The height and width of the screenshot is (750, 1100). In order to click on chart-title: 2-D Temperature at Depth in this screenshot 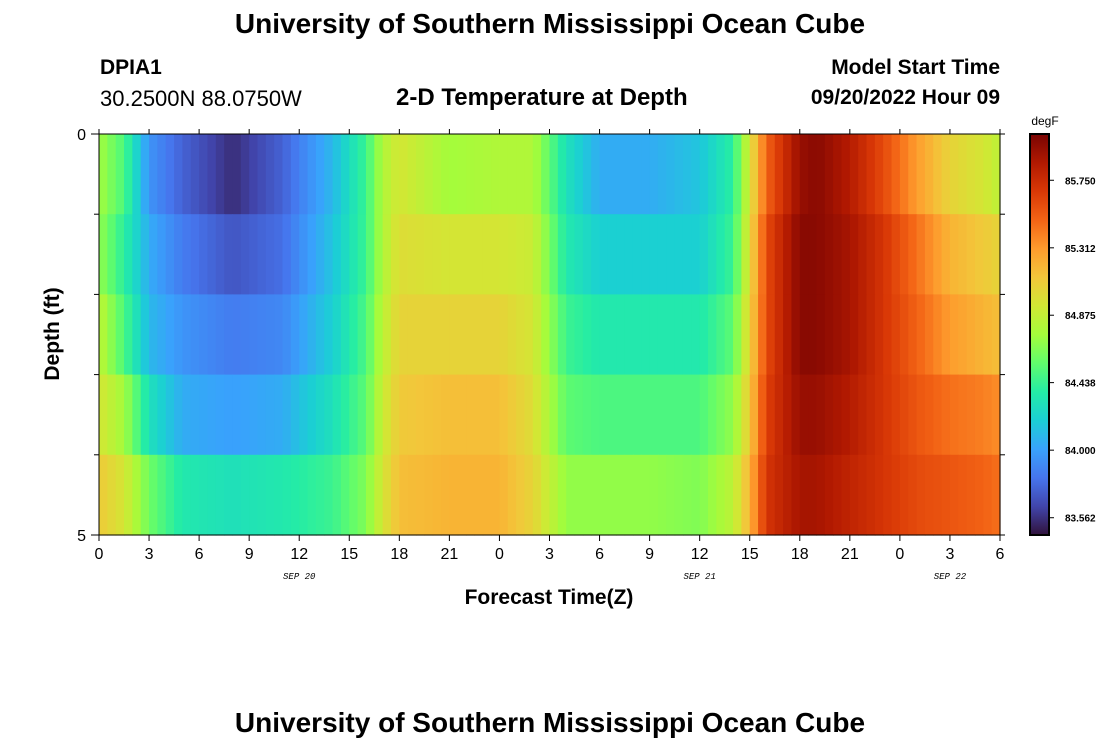, I will do `click(542, 97)`.